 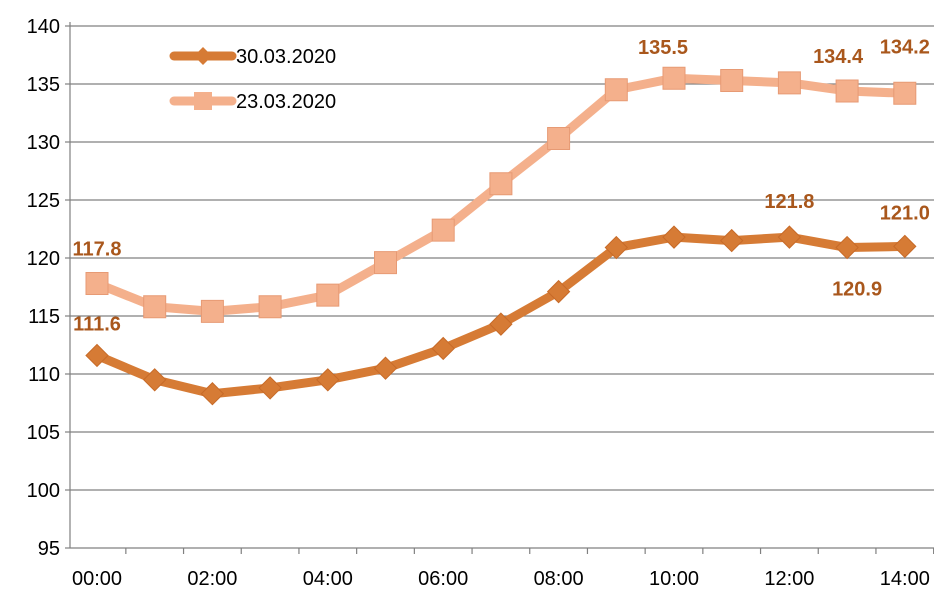 What do you see at coordinates (674, 579) in the screenshot?
I see `x-tick-label: 10:00` at bounding box center [674, 579].